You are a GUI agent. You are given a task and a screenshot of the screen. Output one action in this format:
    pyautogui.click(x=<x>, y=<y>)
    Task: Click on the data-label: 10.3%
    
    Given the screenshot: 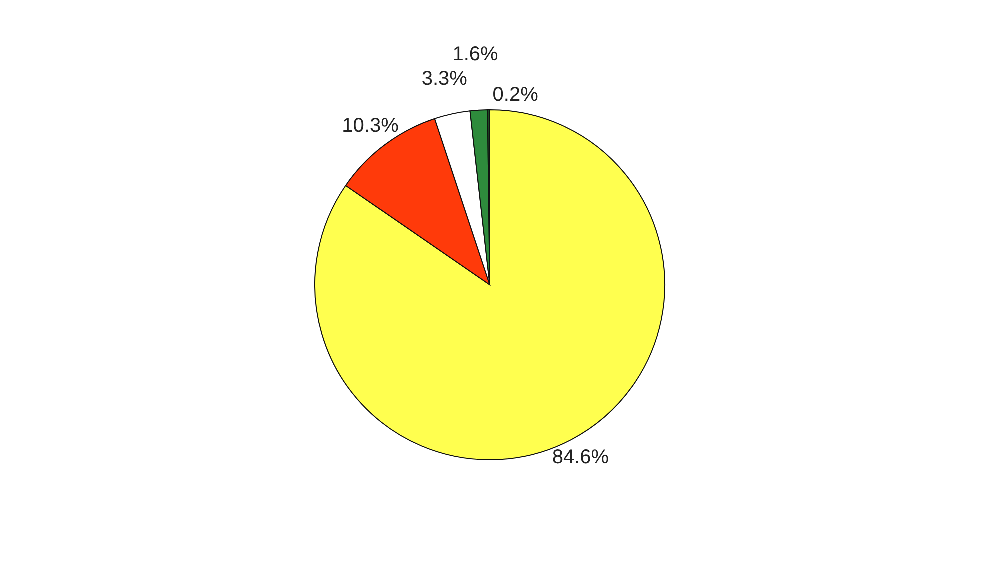 What is the action you would take?
    pyautogui.click(x=371, y=125)
    